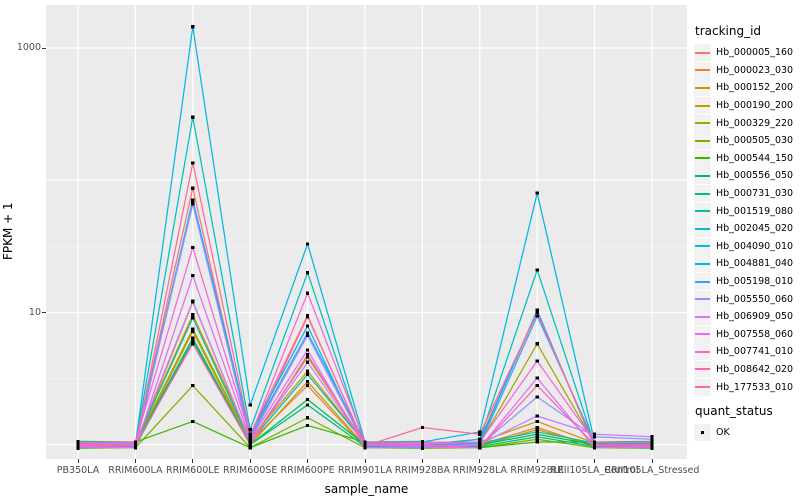  I want to click on x-tick-label-RRIM928BA: RRIM928BA, so click(422, 470).